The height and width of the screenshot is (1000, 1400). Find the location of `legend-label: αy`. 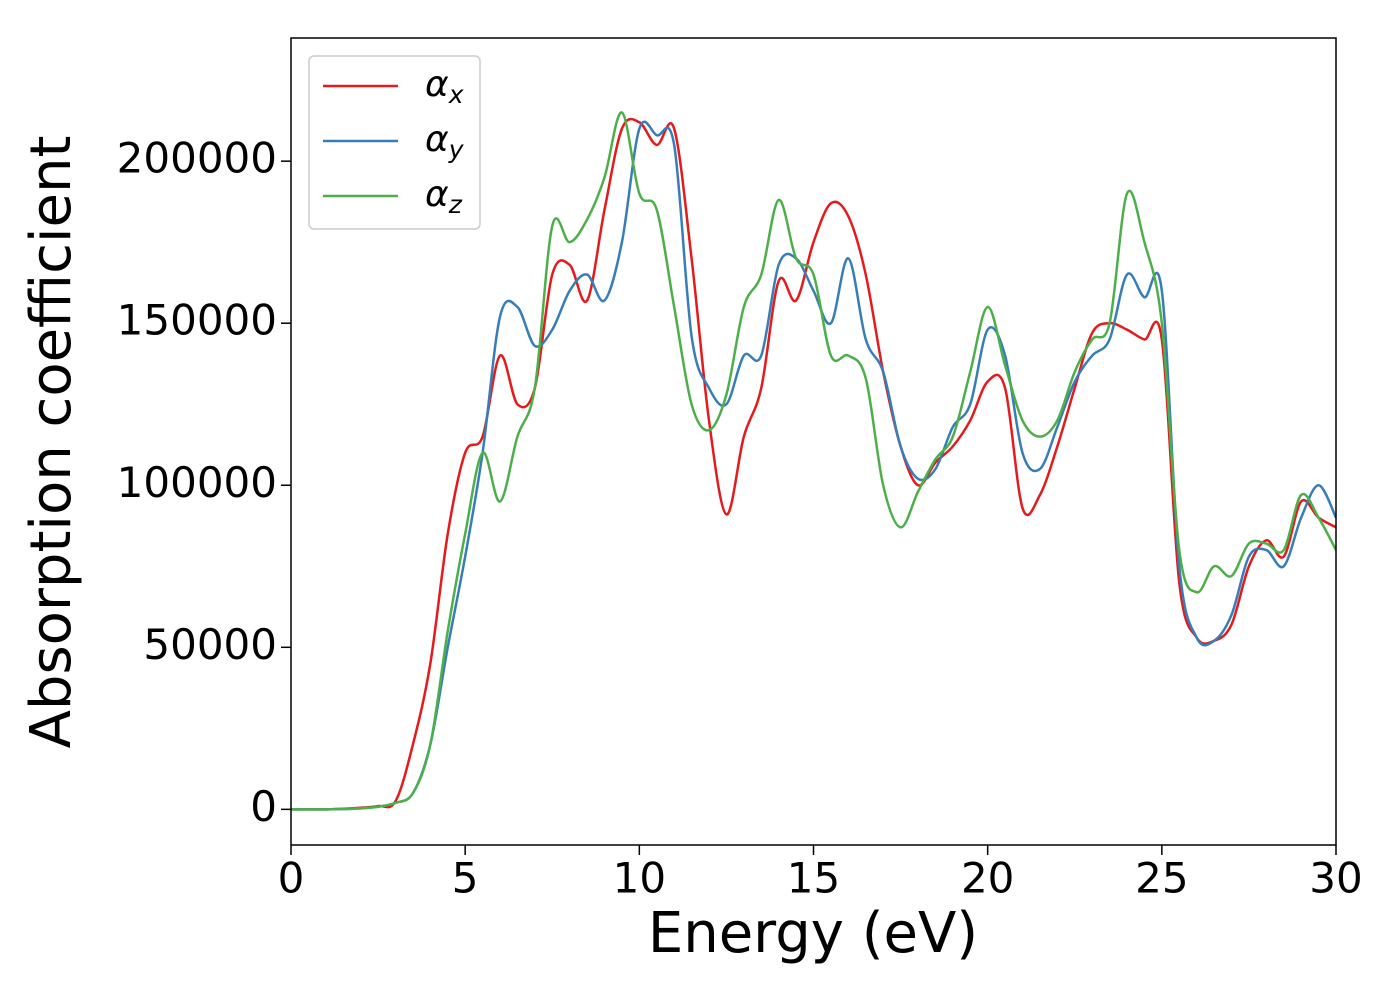

legend-label: αy is located at coordinates (445, 141).